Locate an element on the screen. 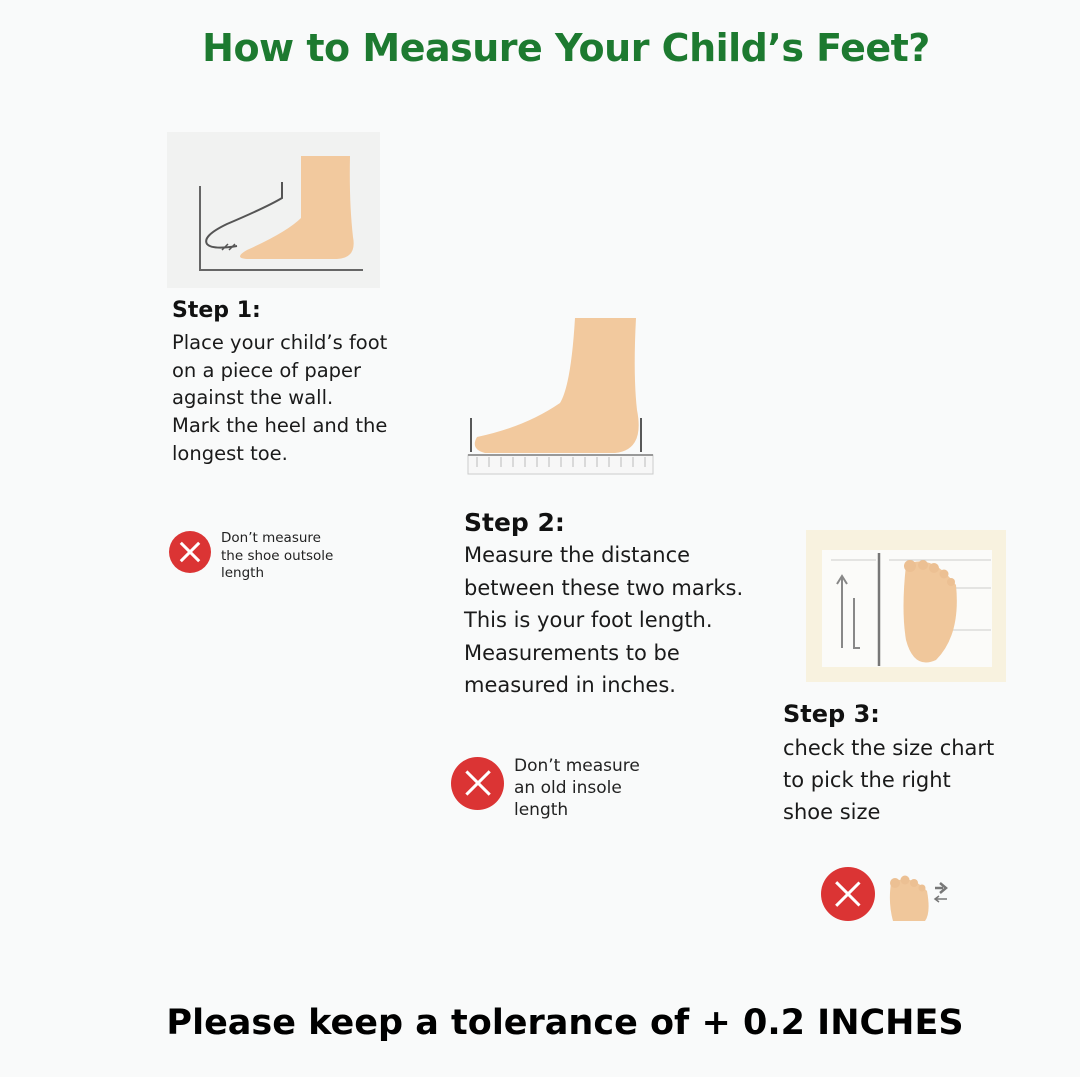  text-line: to pick the right is located at coordinates (867, 780).